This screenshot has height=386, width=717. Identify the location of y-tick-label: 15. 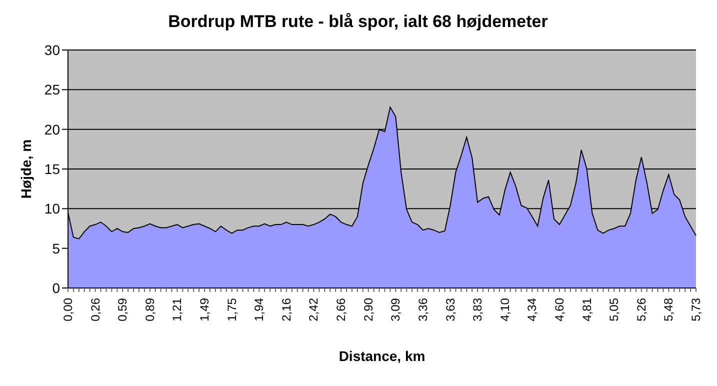
(52, 168).